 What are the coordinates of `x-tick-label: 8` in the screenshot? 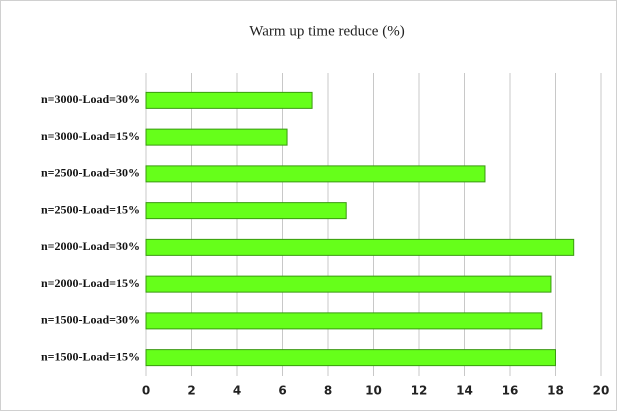 It's located at (328, 391).